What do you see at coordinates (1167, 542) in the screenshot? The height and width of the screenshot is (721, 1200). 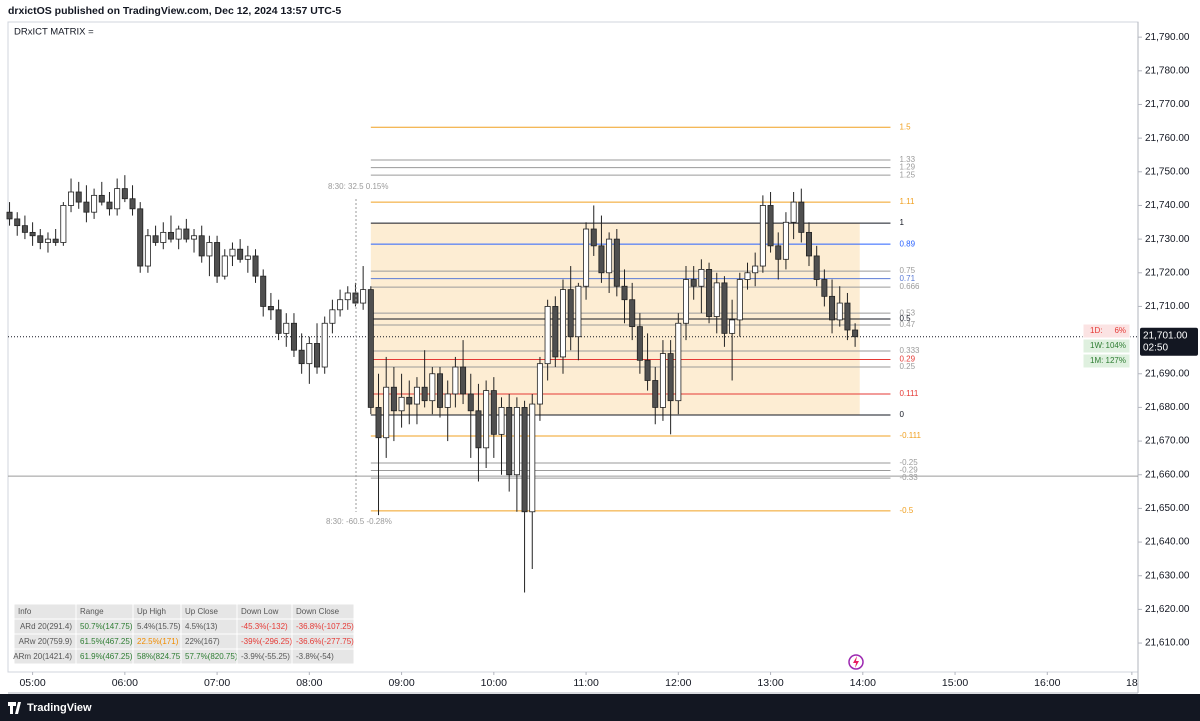 I see `y-tick-label: 21,640.00` at bounding box center [1167, 542].